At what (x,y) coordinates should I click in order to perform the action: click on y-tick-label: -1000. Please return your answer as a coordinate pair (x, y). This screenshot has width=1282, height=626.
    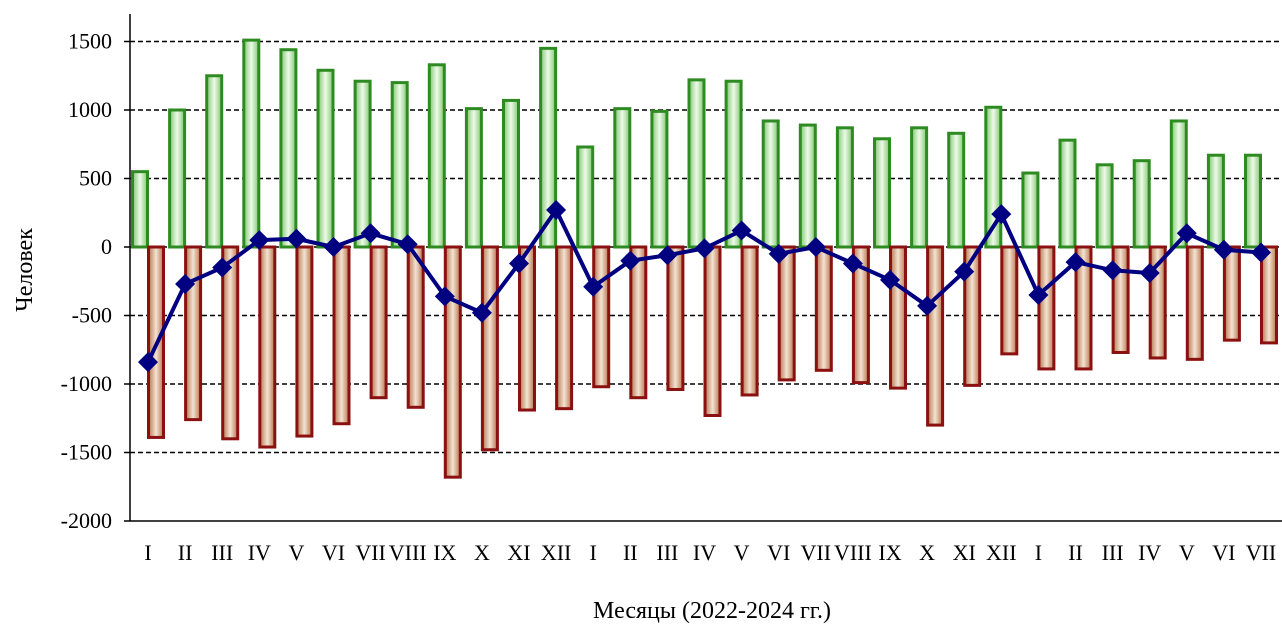
    Looking at the image, I should click on (86, 383).